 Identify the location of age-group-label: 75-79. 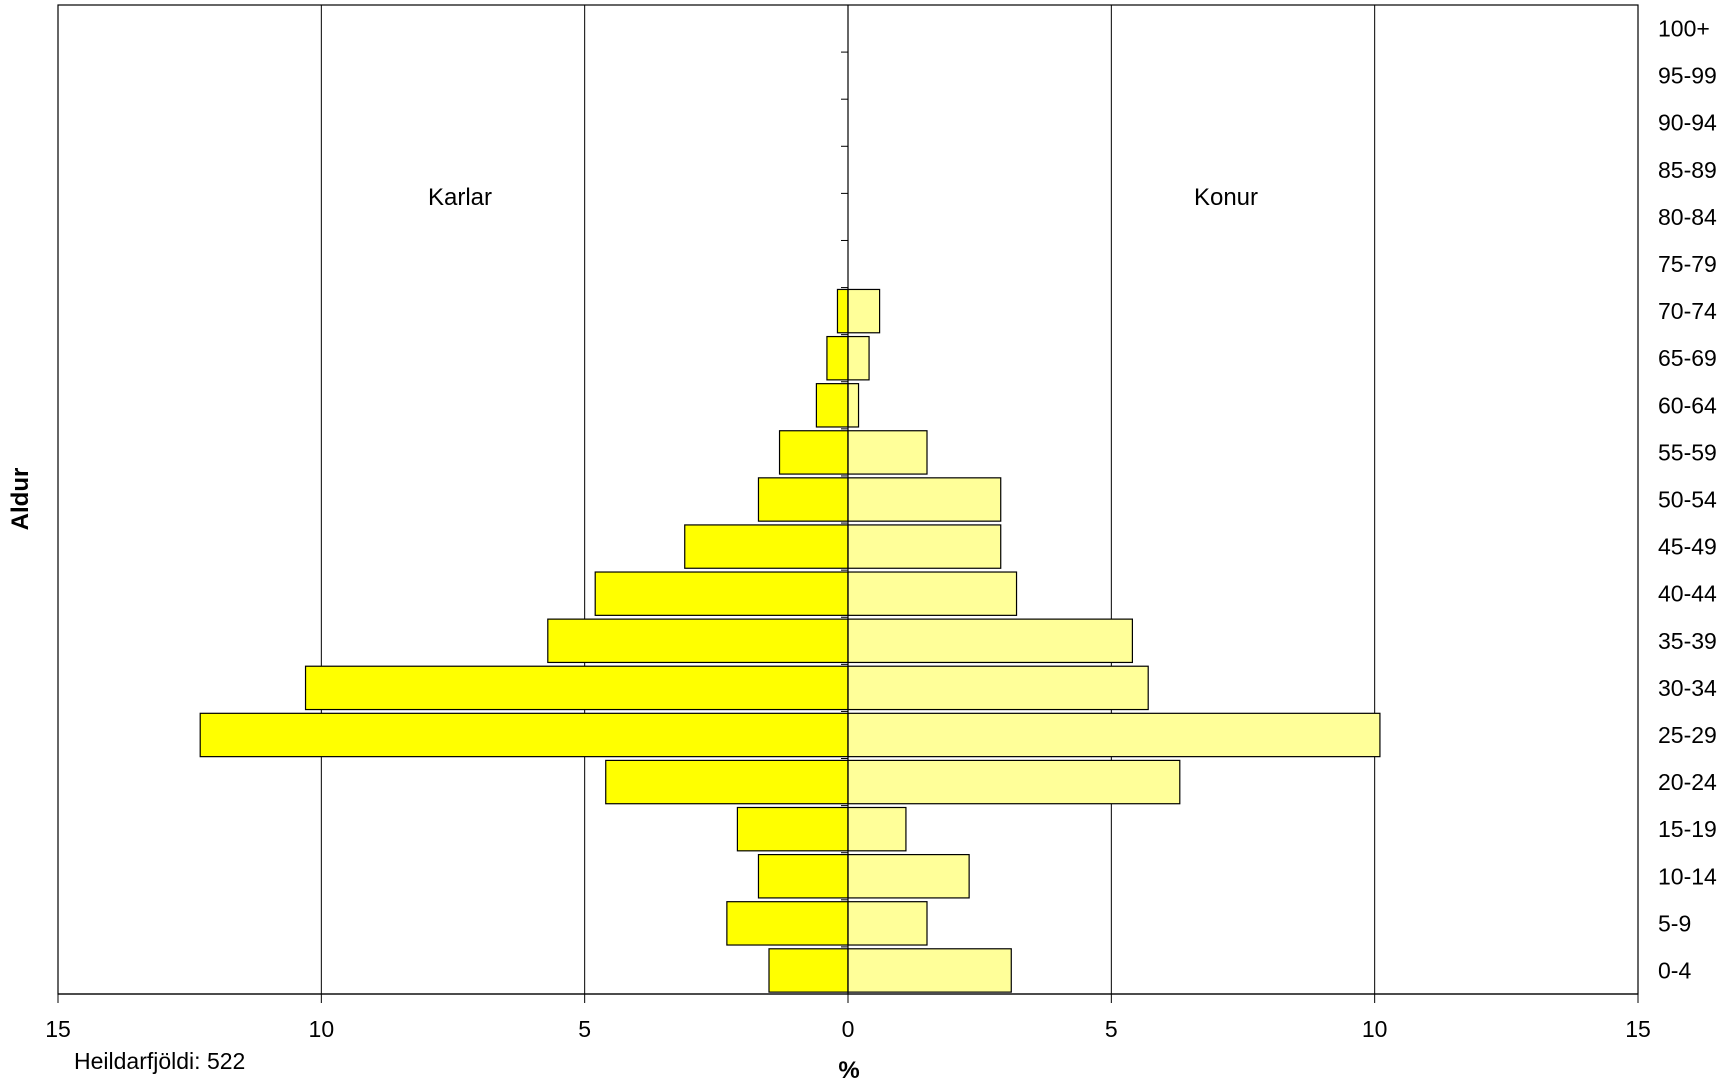
(1687, 264).